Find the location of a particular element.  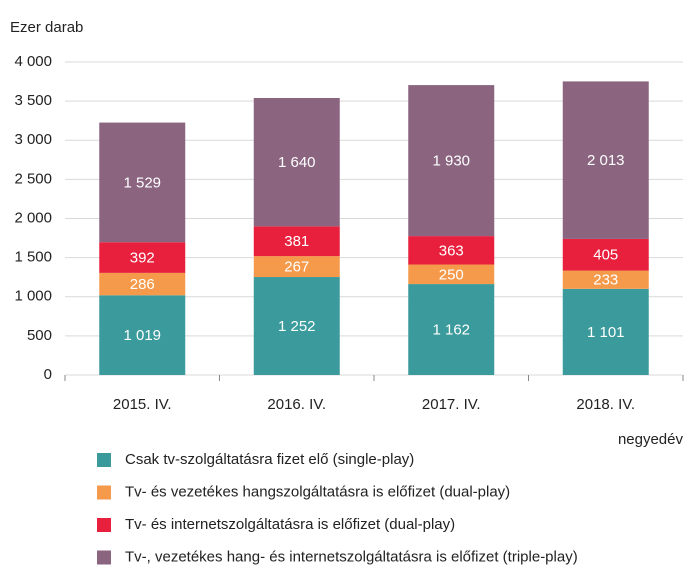

data-label: 250 is located at coordinates (451, 274).